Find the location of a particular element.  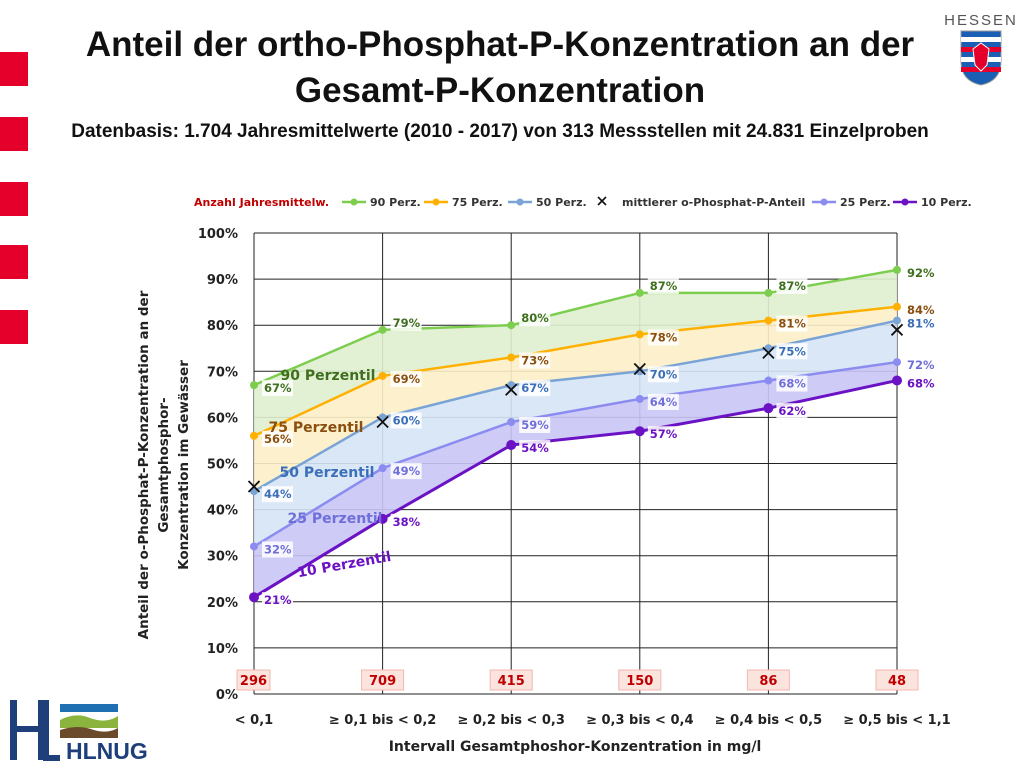

legend-marker-p75 is located at coordinates (436, 202).